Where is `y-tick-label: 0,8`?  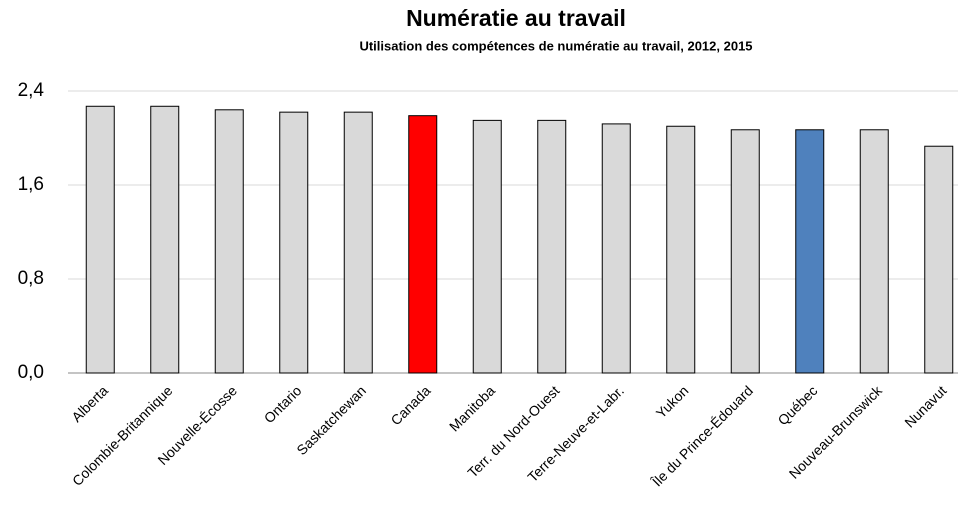
y-tick-label: 0,8 is located at coordinates (31, 278).